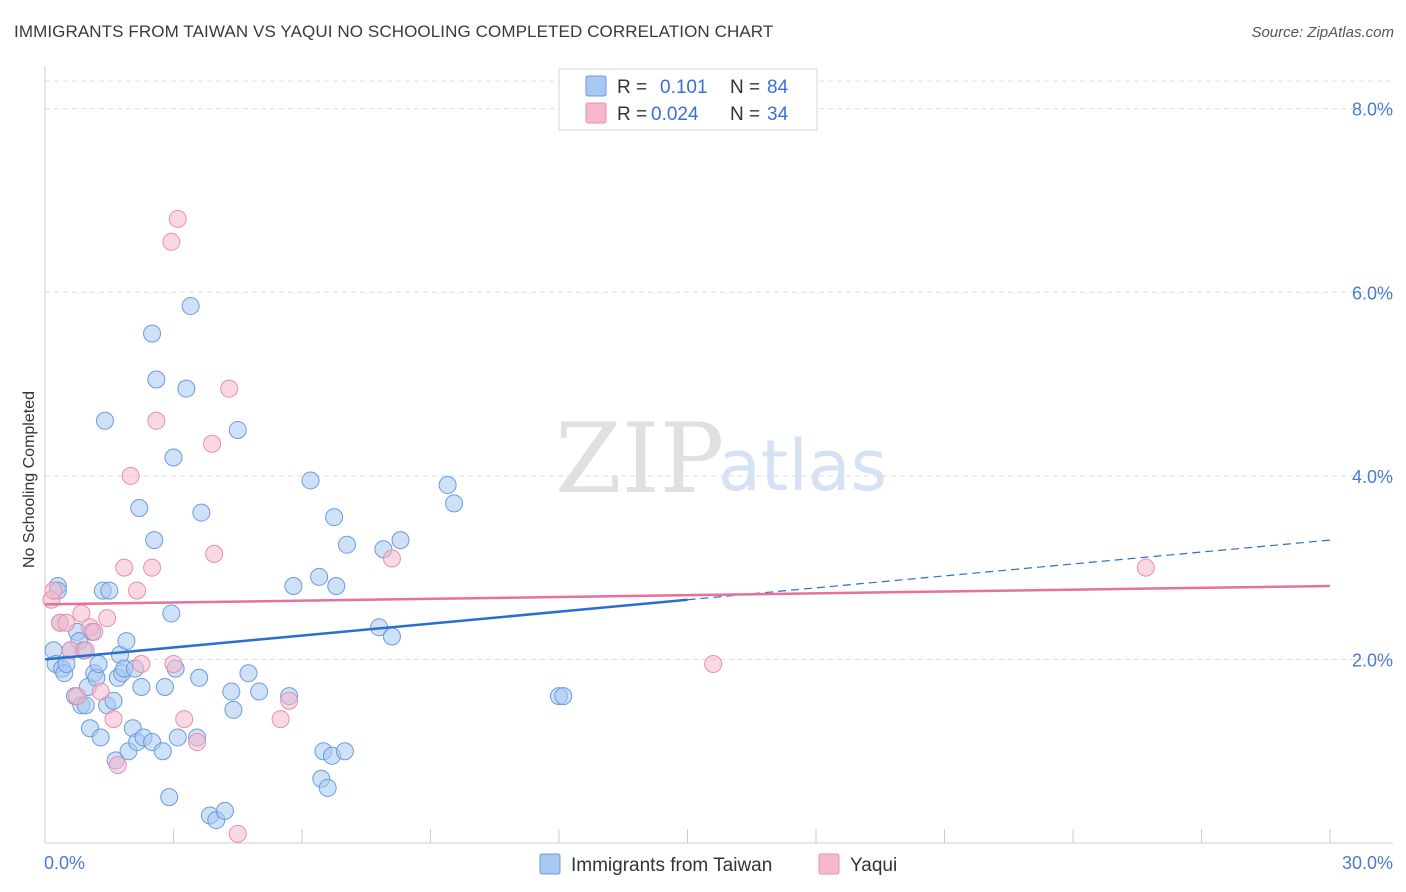 The height and width of the screenshot is (892, 1406). What do you see at coordinates (1372, 660) in the screenshot?
I see `y-tick-label: 2.0%` at bounding box center [1372, 660].